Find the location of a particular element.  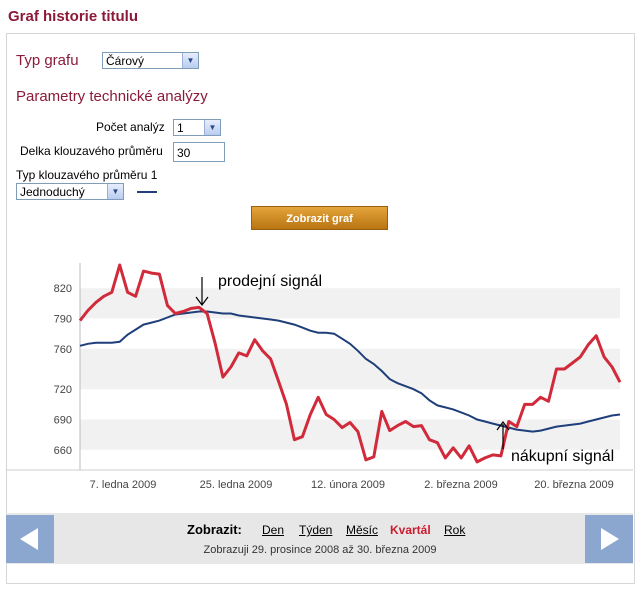

buy-signal-label: nákupní signál is located at coordinates (562, 456).